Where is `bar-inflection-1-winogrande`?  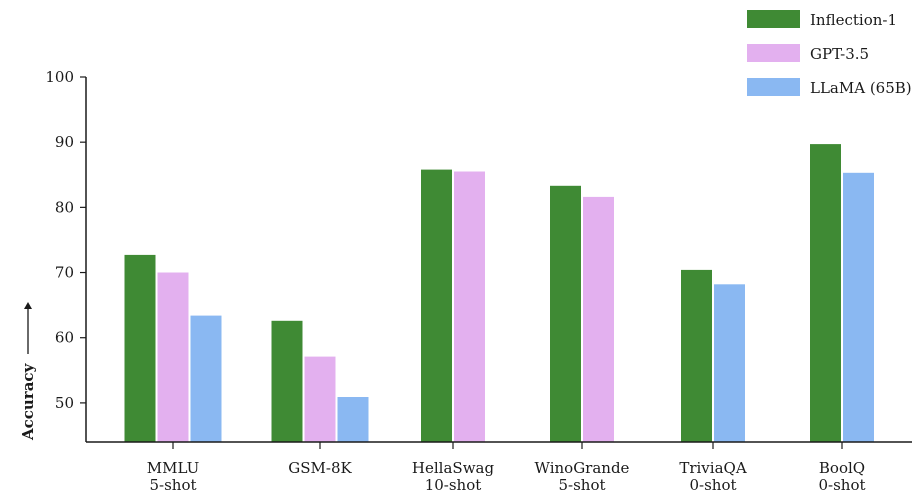 bar-inflection-1-winogrande is located at coordinates (565, 314).